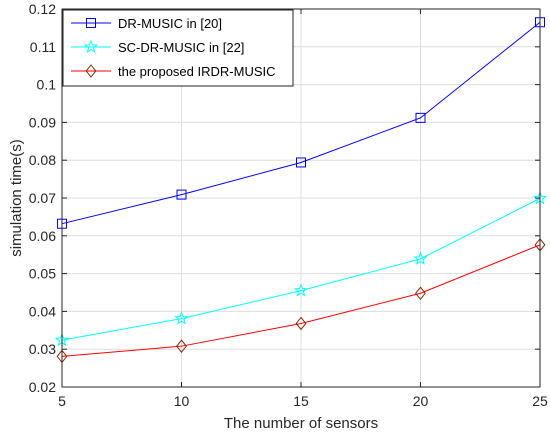 This screenshot has width=550, height=435. Describe the element at coordinates (43, 47) in the screenshot. I see `y-tick-label: 0.11` at that location.